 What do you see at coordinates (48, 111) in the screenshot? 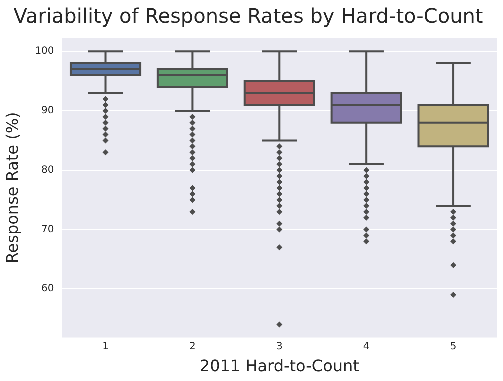
I see `y-tick-label: 90` at bounding box center [48, 111].